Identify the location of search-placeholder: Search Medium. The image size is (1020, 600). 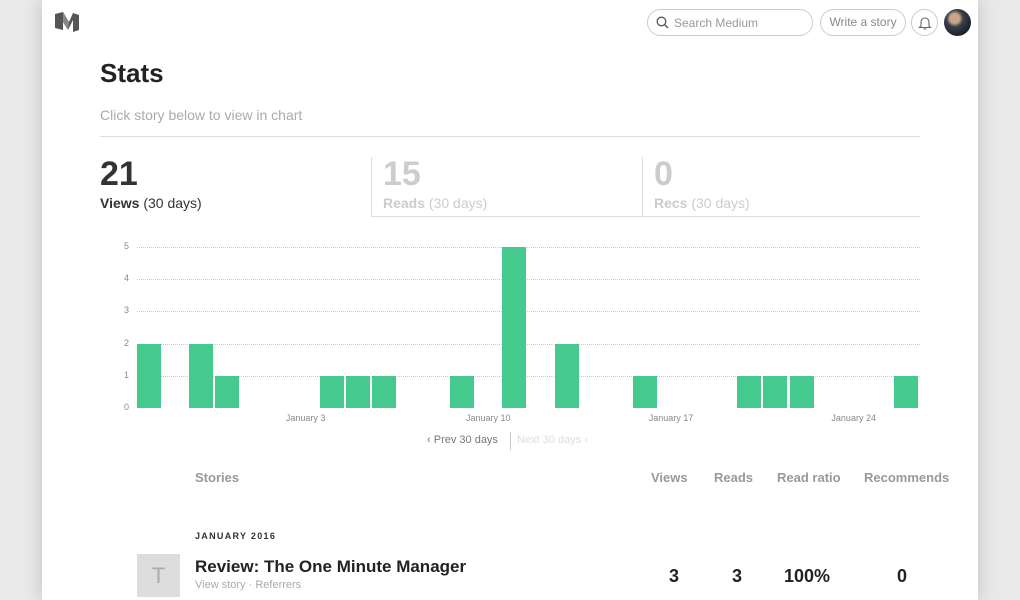
(716, 23).